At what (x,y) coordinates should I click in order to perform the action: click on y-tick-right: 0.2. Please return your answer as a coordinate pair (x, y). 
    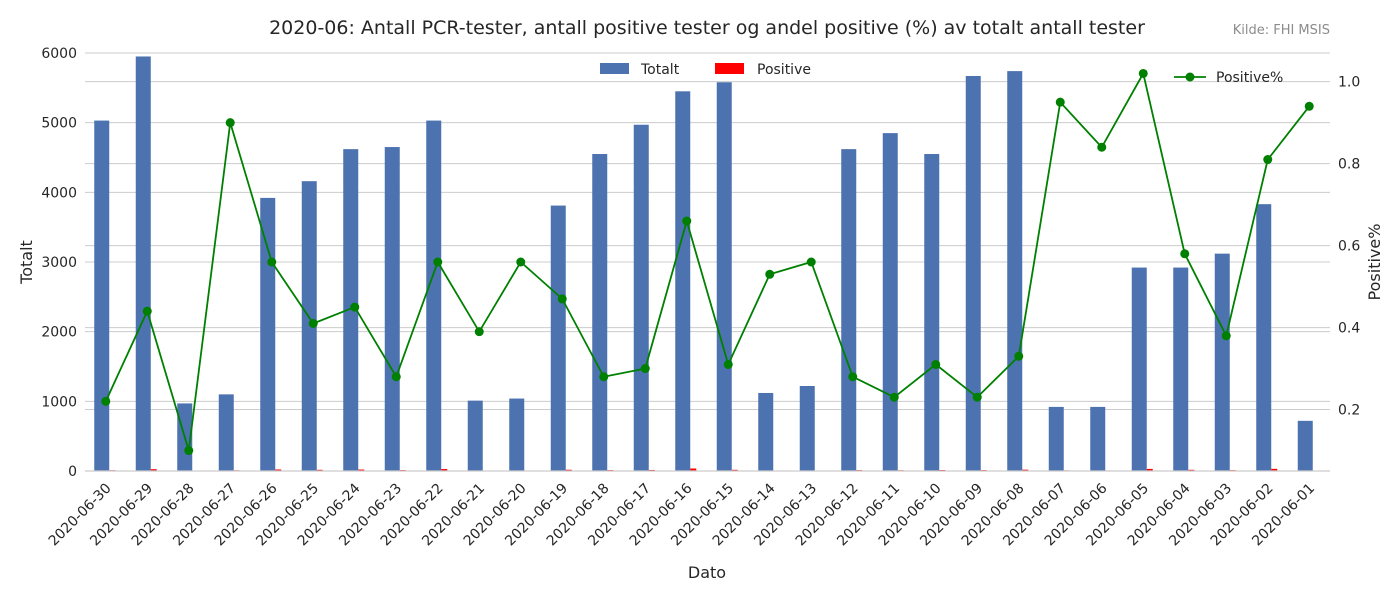
    Looking at the image, I should click on (1349, 411).